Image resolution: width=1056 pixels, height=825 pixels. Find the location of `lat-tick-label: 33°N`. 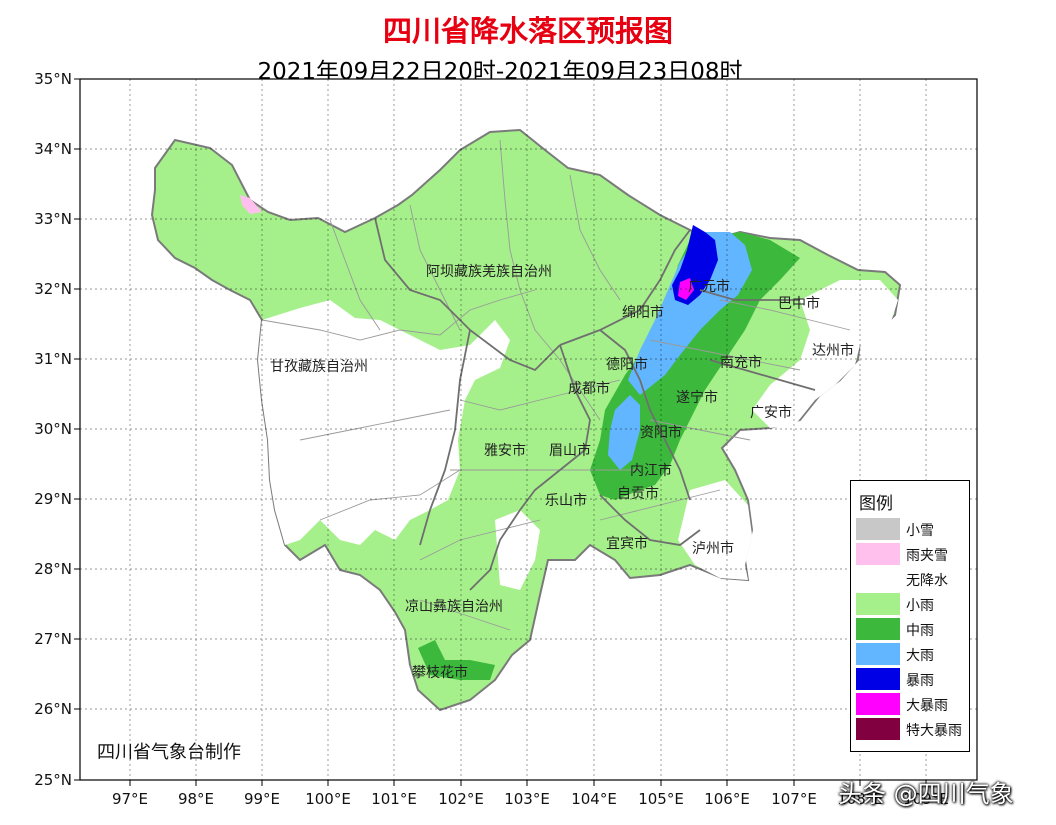

lat-tick-label: 33°N is located at coordinates (53, 219).